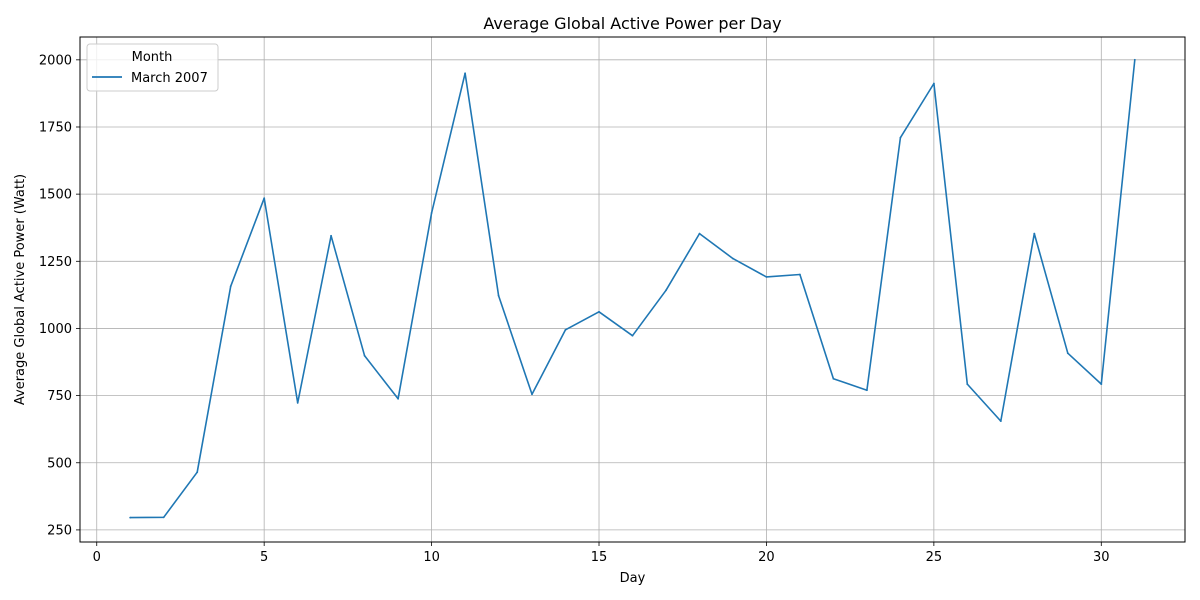 The height and width of the screenshot is (600, 1200). Describe the element at coordinates (59, 396) in the screenshot. I see `y-tick-label: 750` at that location.